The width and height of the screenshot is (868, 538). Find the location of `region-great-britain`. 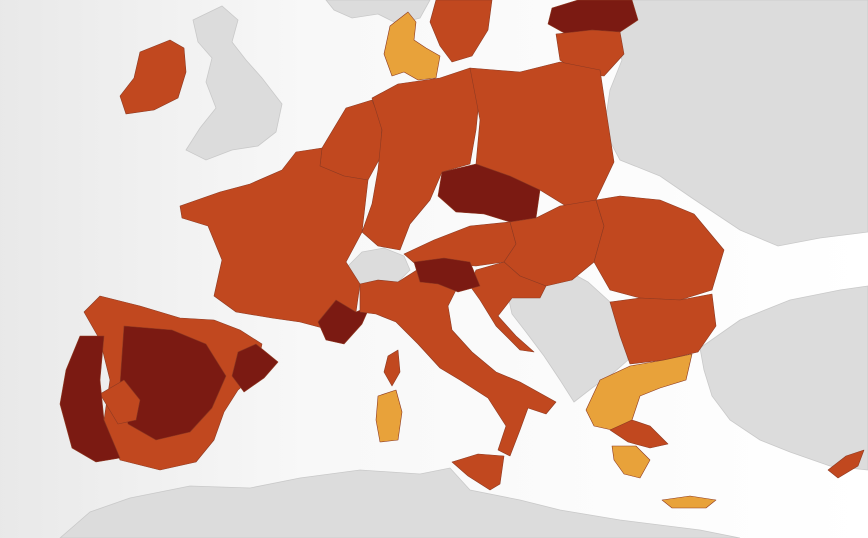

region-great-britain is located at coordinates (234, 83).